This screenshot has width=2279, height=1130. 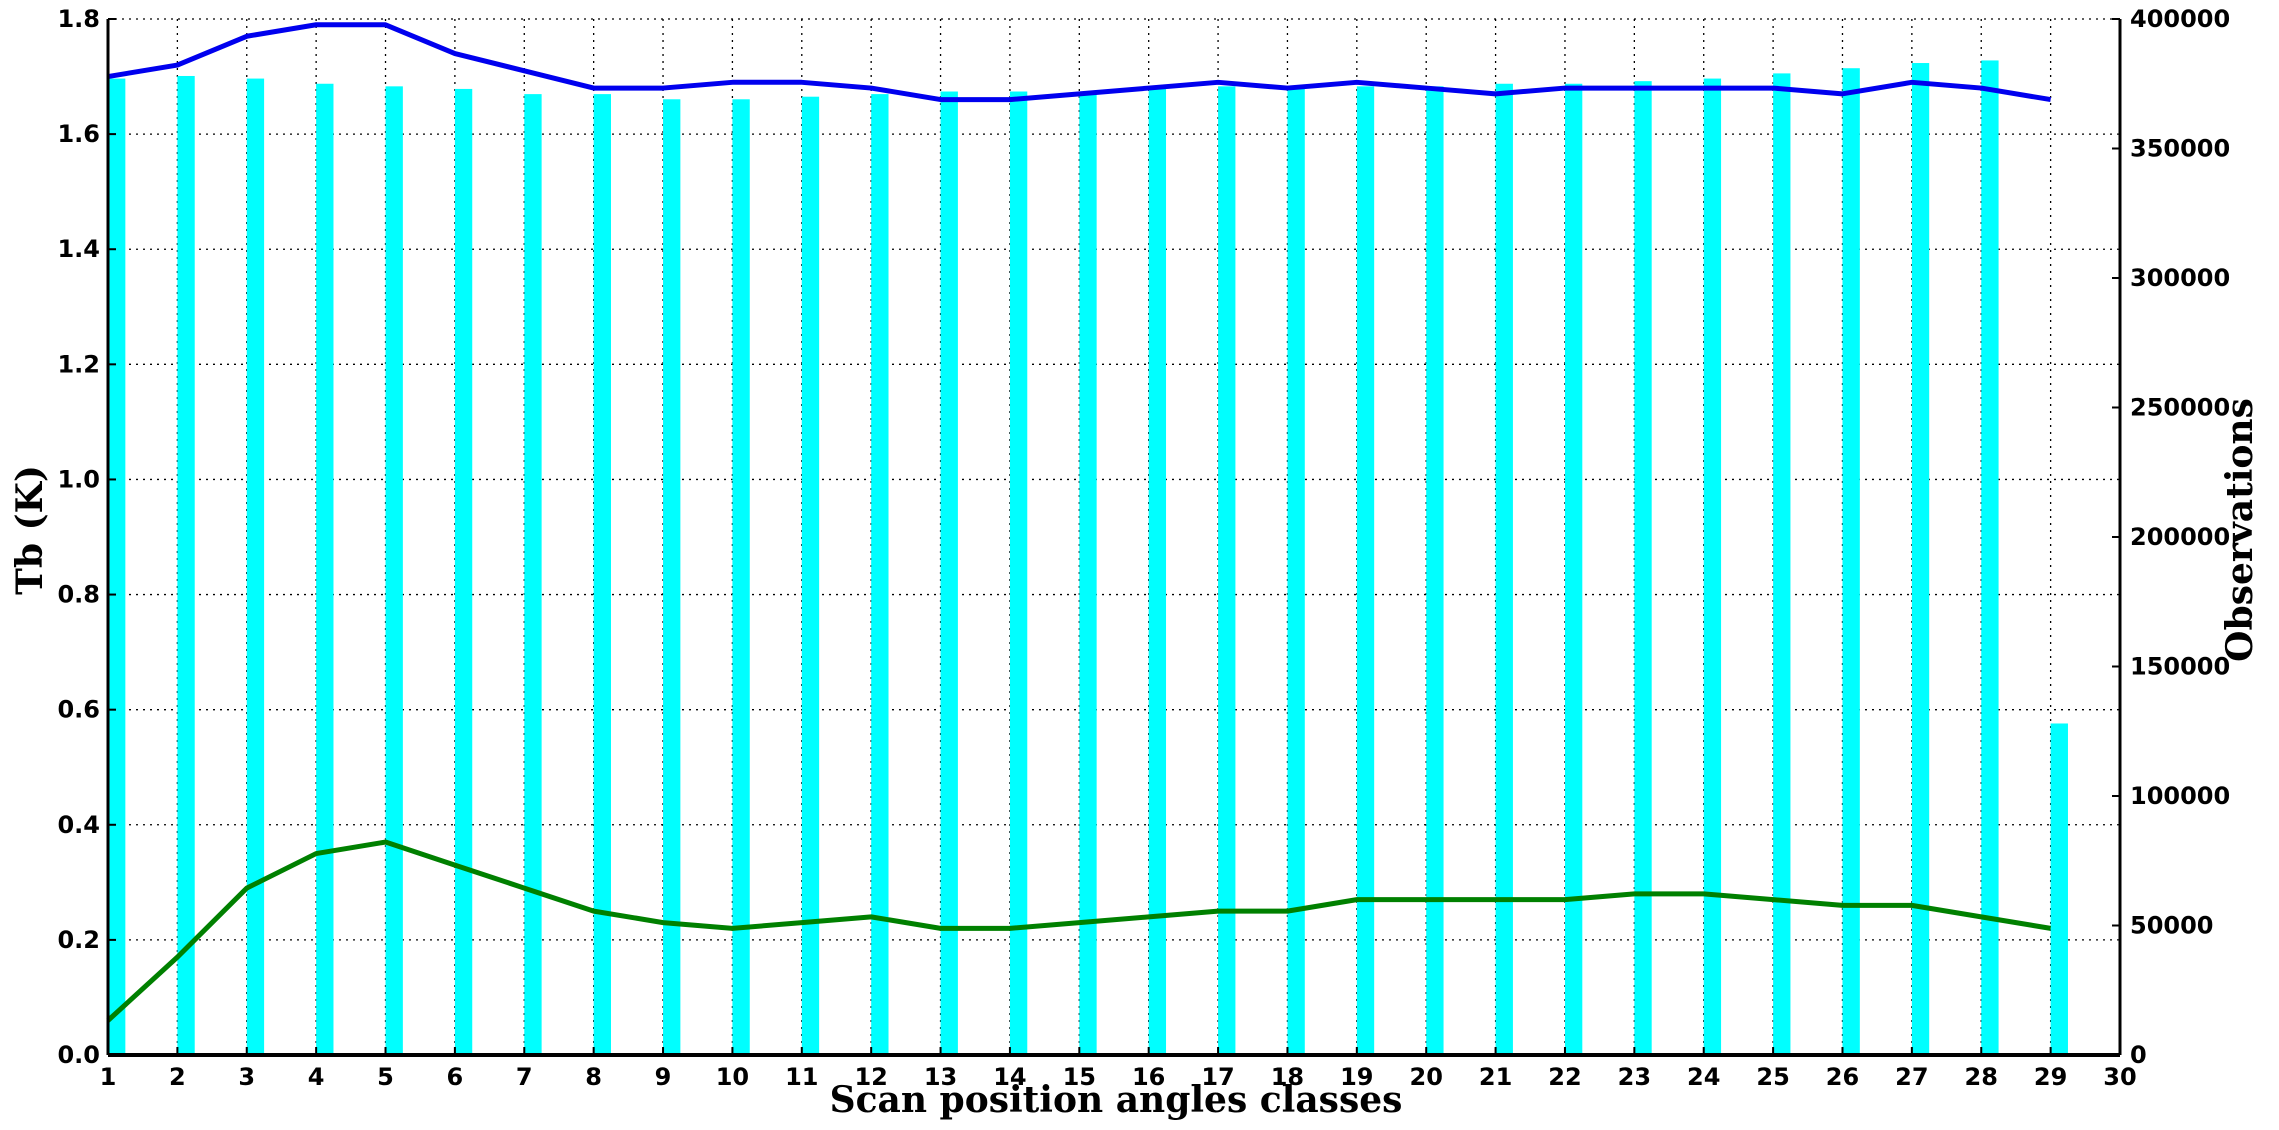 I want to click on x-tick-label: 23, so click(x=1634, y=1077).